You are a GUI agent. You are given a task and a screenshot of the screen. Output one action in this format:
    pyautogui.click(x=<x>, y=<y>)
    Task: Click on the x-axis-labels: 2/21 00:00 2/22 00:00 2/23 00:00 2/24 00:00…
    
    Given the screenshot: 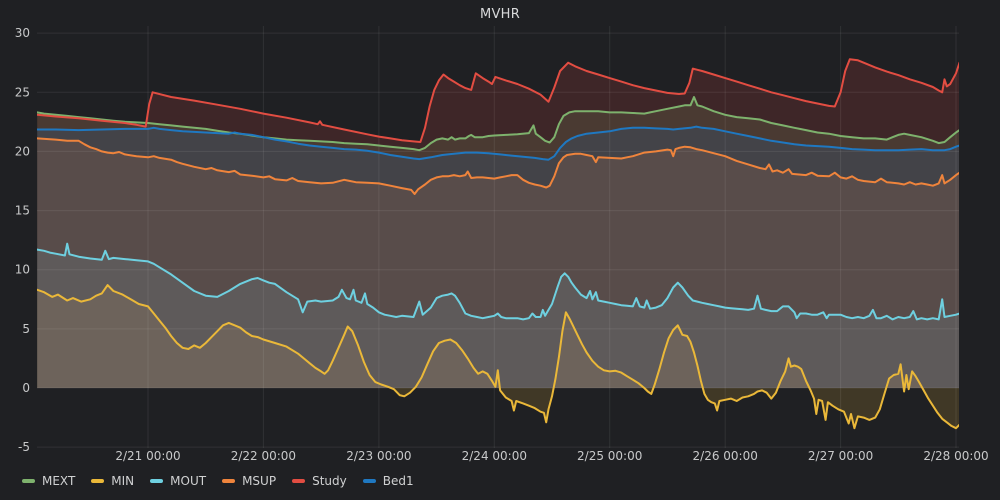 What is the action you would take?
    pyautogui.click(x=551, y=456)
    